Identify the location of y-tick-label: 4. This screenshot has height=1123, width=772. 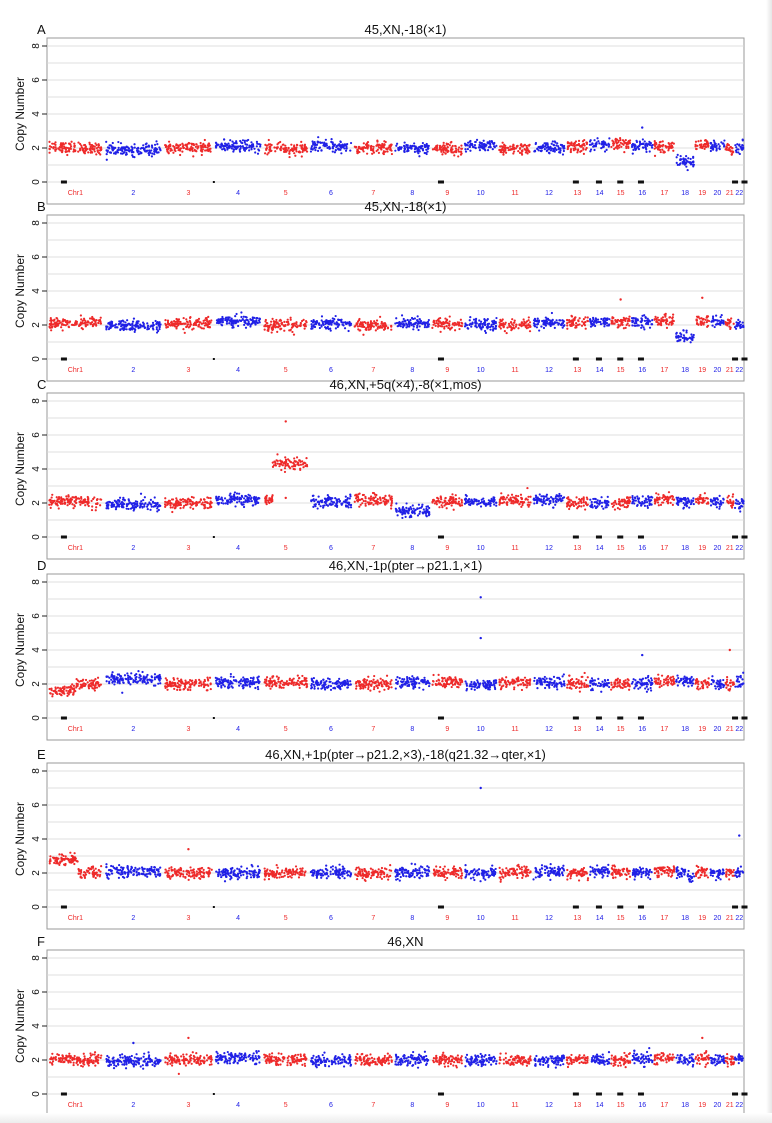
(36, 114).